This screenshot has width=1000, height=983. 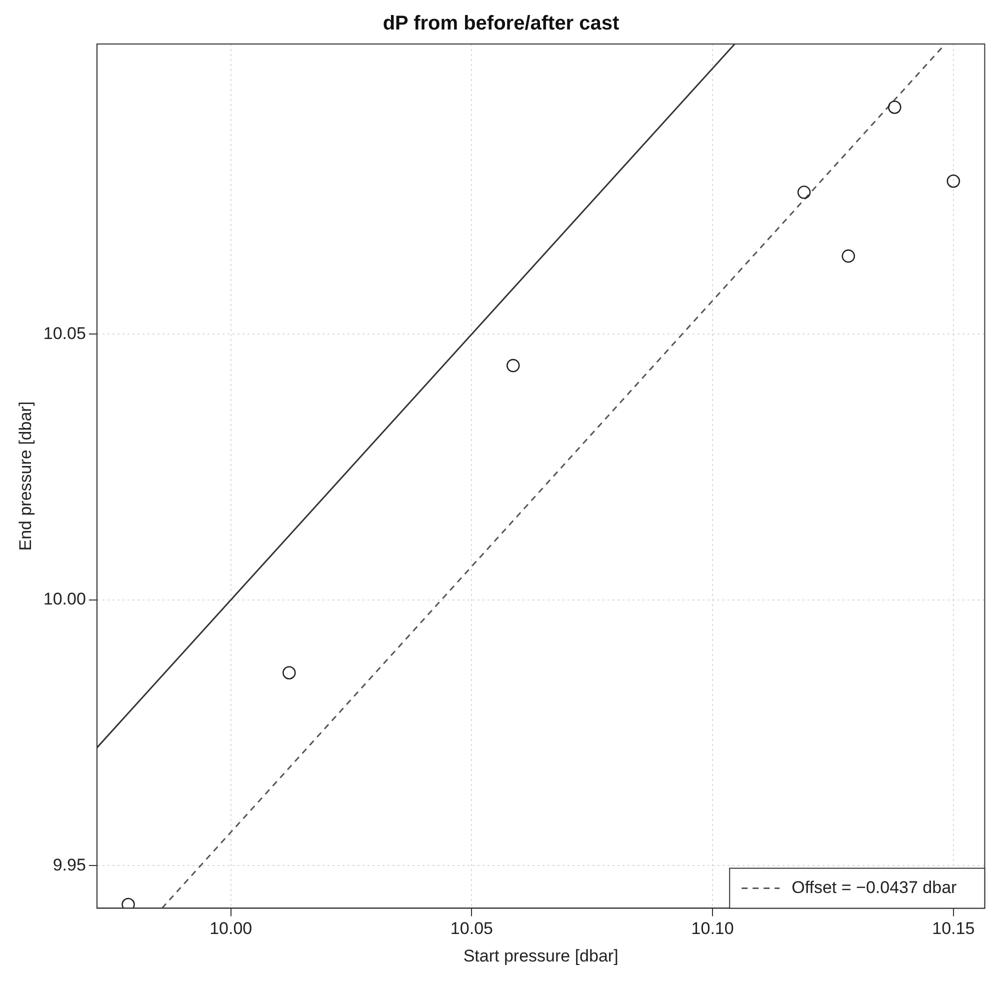 I want to click on x-tick-label: 10.05, so click(x=471, y=928).